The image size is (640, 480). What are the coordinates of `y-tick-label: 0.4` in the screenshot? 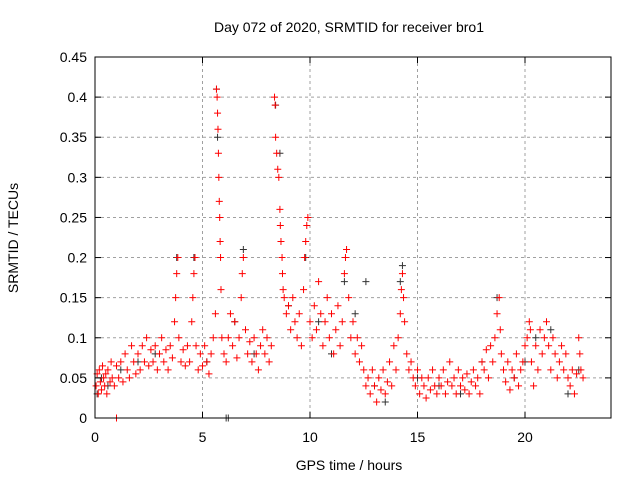 It's located at (78, 97).